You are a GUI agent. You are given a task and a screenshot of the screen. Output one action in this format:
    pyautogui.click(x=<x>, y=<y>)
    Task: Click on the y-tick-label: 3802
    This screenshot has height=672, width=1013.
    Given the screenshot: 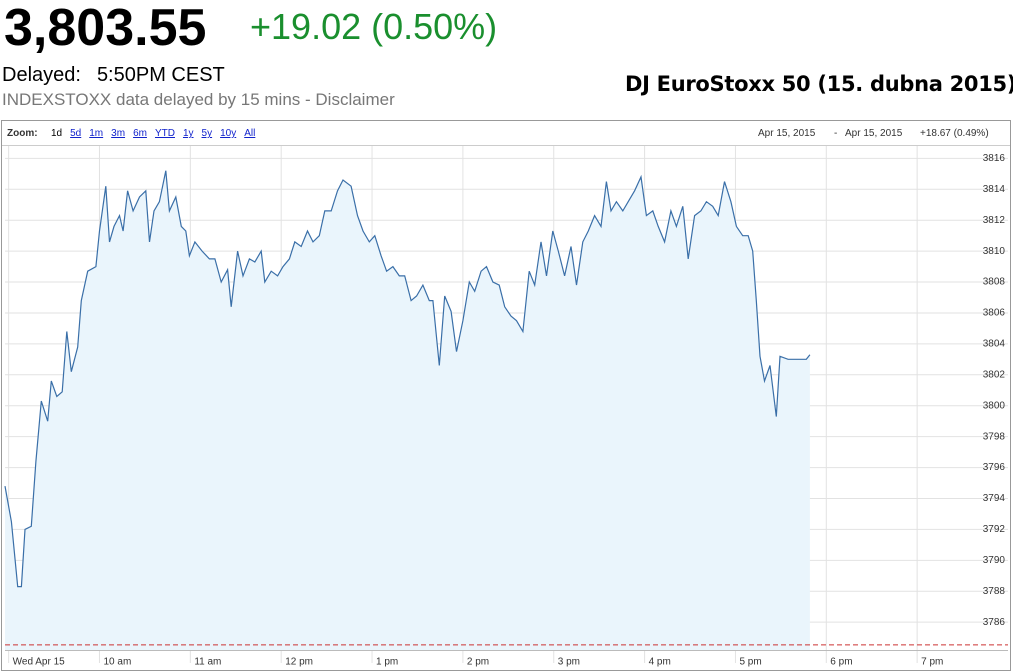 What is the action you would take?
    pyautogui.click(x=994, y=374)
    